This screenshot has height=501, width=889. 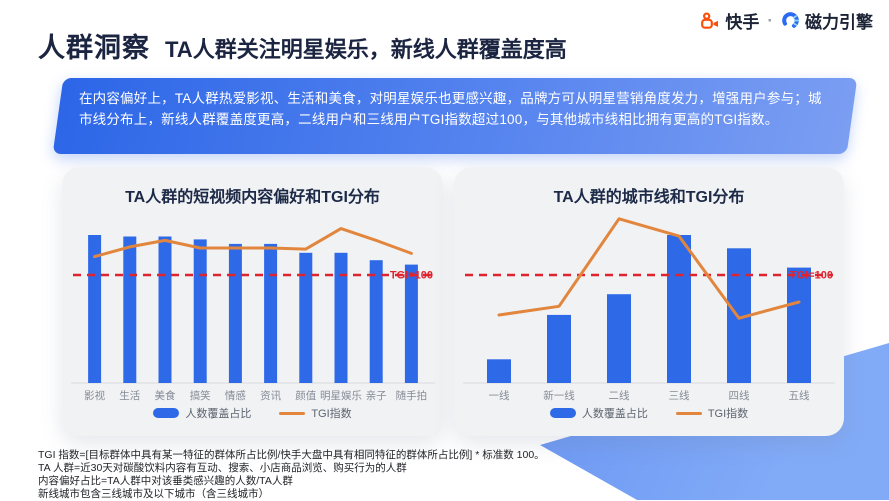 I want to click on magnetic-engine-logo-icon, so click(x=790, y=20).